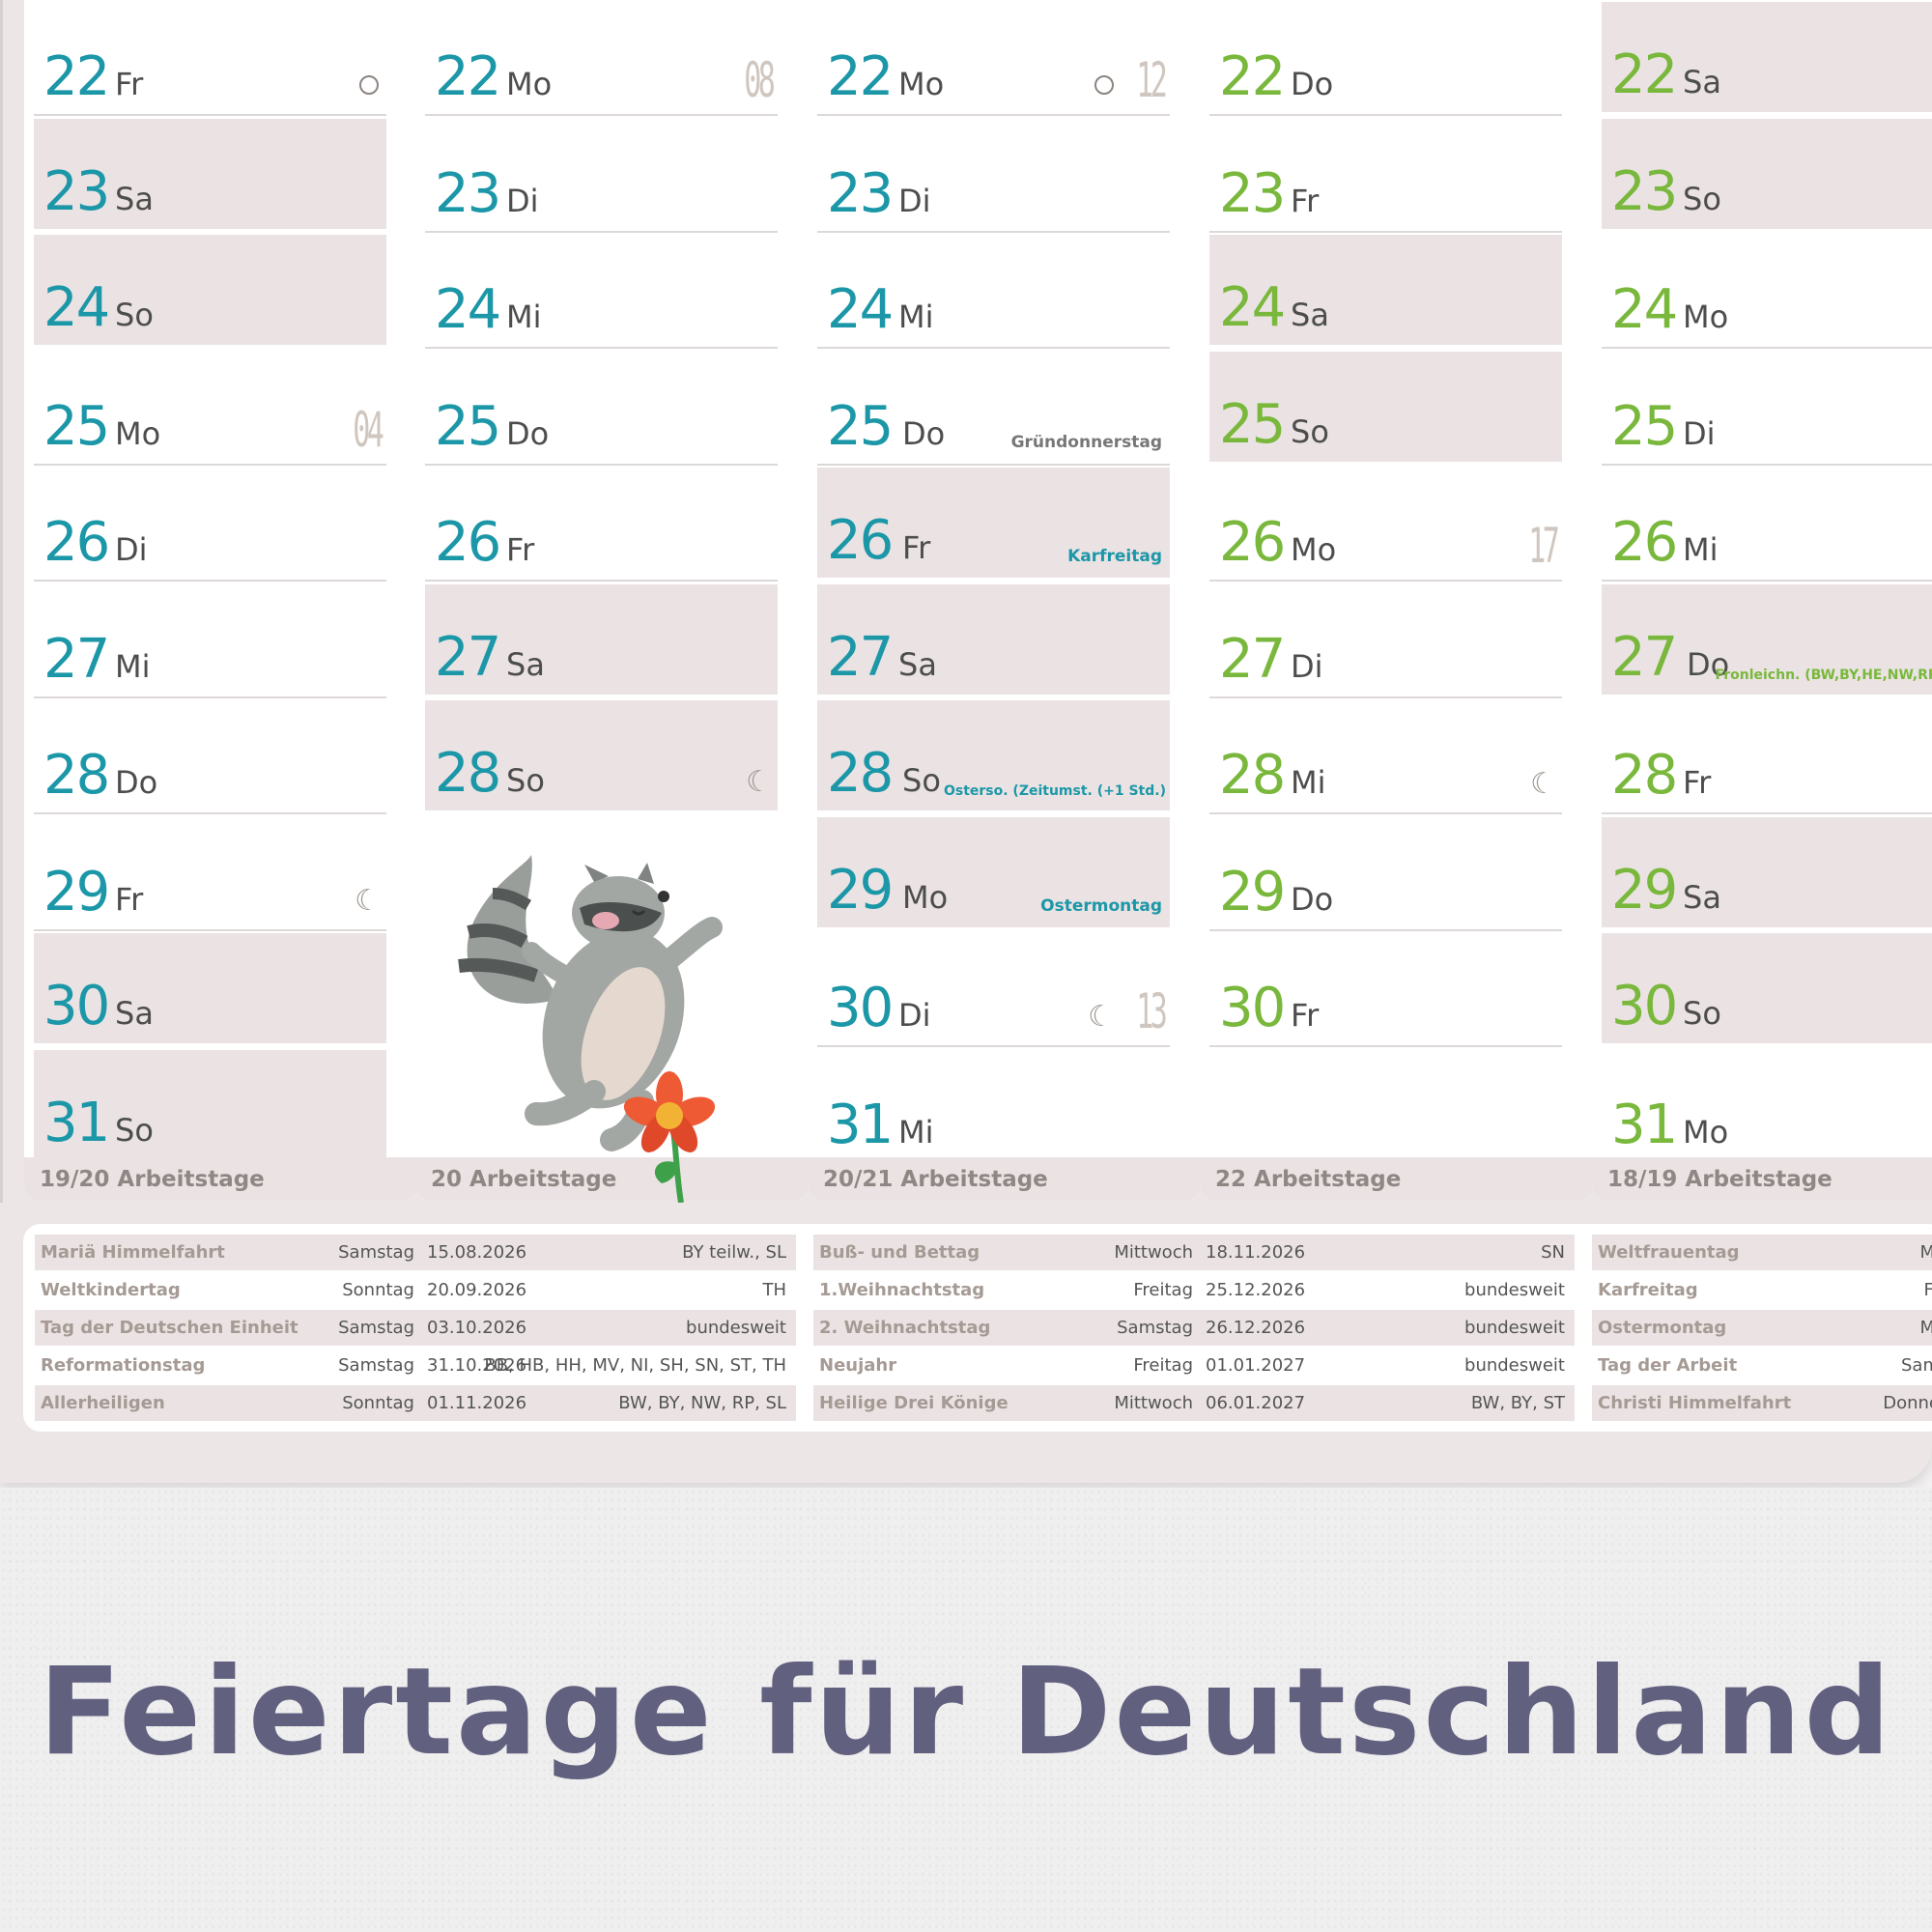 This screenshot has width=1932, height=1932. What do you see at coordinates (993, 871) in the screenshot?
I see `day-row: 29 Mo Ostermontag` at bounding box center [993, 871].